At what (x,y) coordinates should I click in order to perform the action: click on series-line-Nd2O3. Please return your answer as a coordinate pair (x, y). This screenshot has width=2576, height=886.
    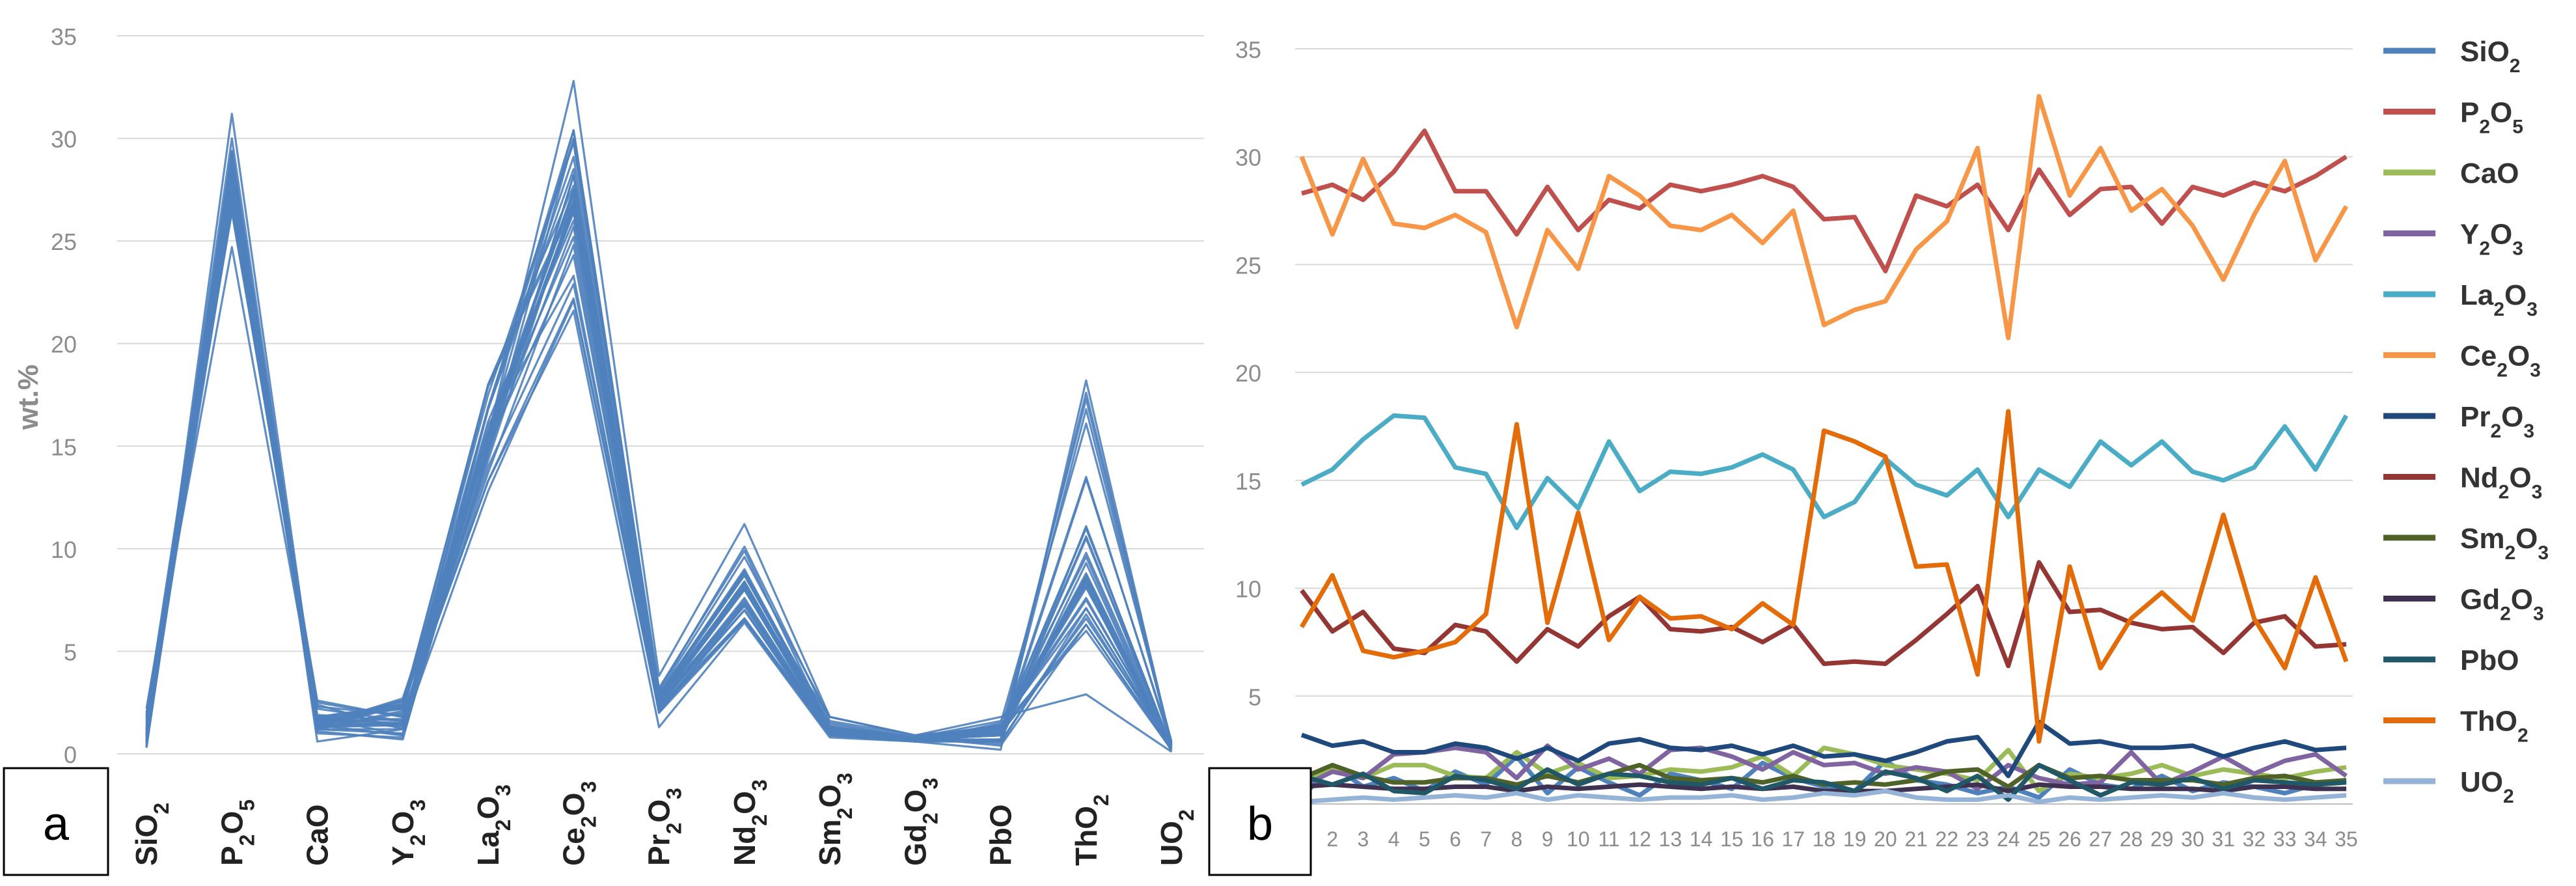
    Looking at the image, I should click on (1824, 614).